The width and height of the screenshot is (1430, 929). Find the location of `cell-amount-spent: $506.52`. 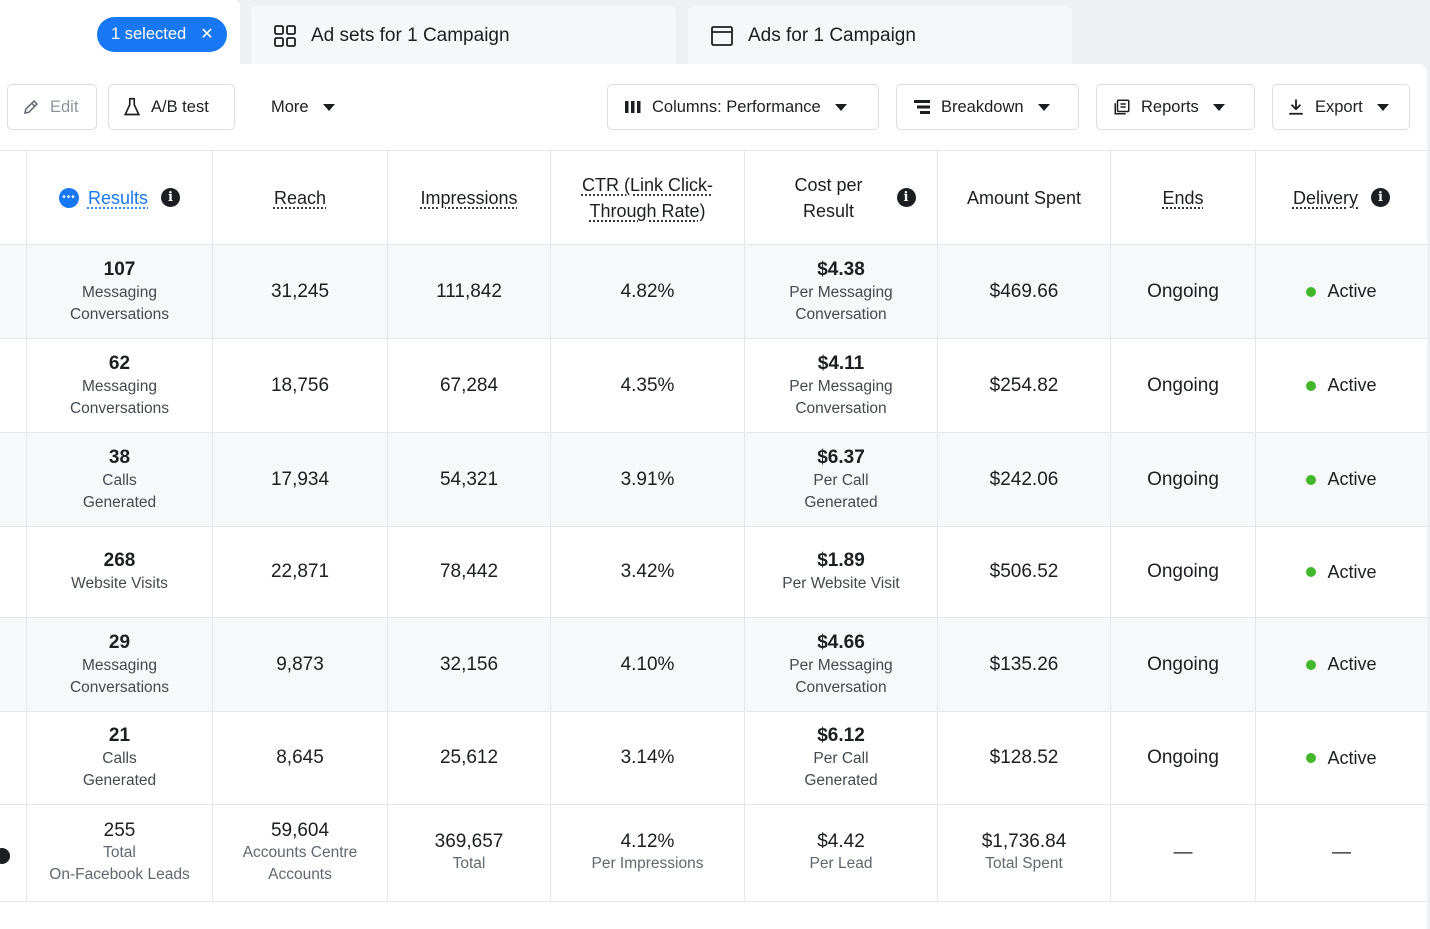

cell-amount-spent: $506.52 is located at coordinates (1023, 572).